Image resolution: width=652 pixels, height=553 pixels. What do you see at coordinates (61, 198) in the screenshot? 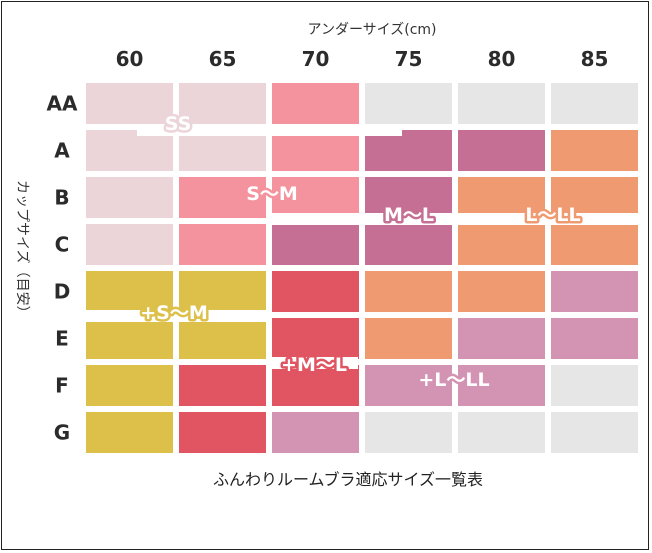
I see `row-label: B` at bounding box center [61, 198].